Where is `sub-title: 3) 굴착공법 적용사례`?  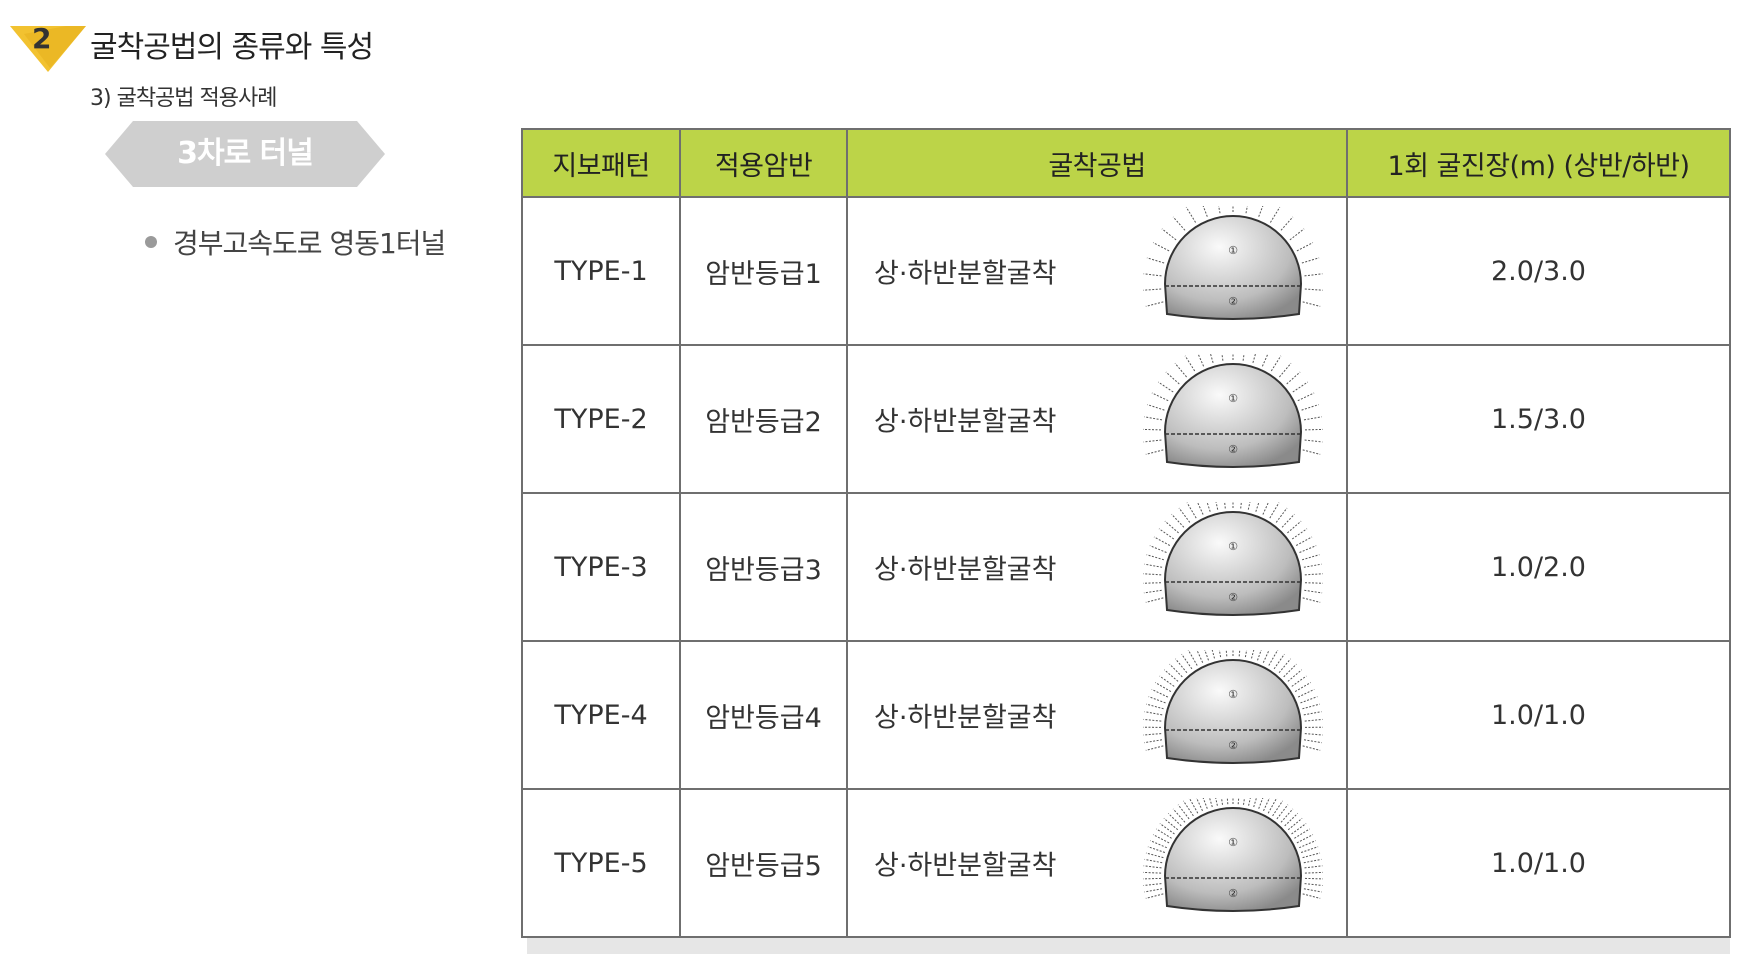
sub-title: 3) 굴착공법 적용사례 is located at coordinates (183, 98).